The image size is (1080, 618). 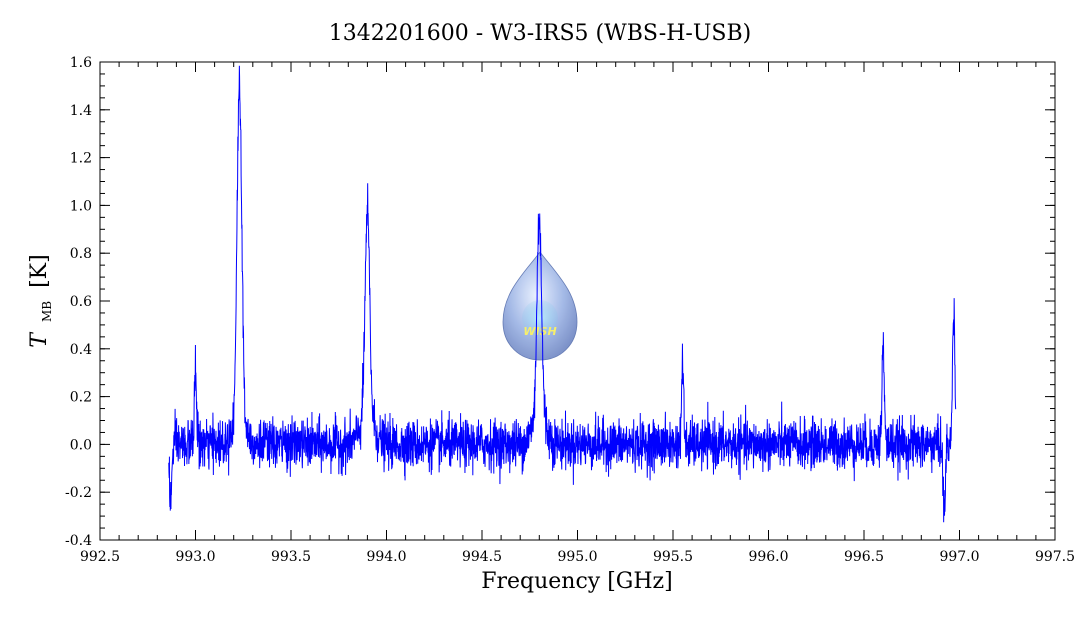 What do you see at coordinates (482, 557) in the screenshot?
I see `x-tick-label: 994.5` at bounding box center [482, 557].